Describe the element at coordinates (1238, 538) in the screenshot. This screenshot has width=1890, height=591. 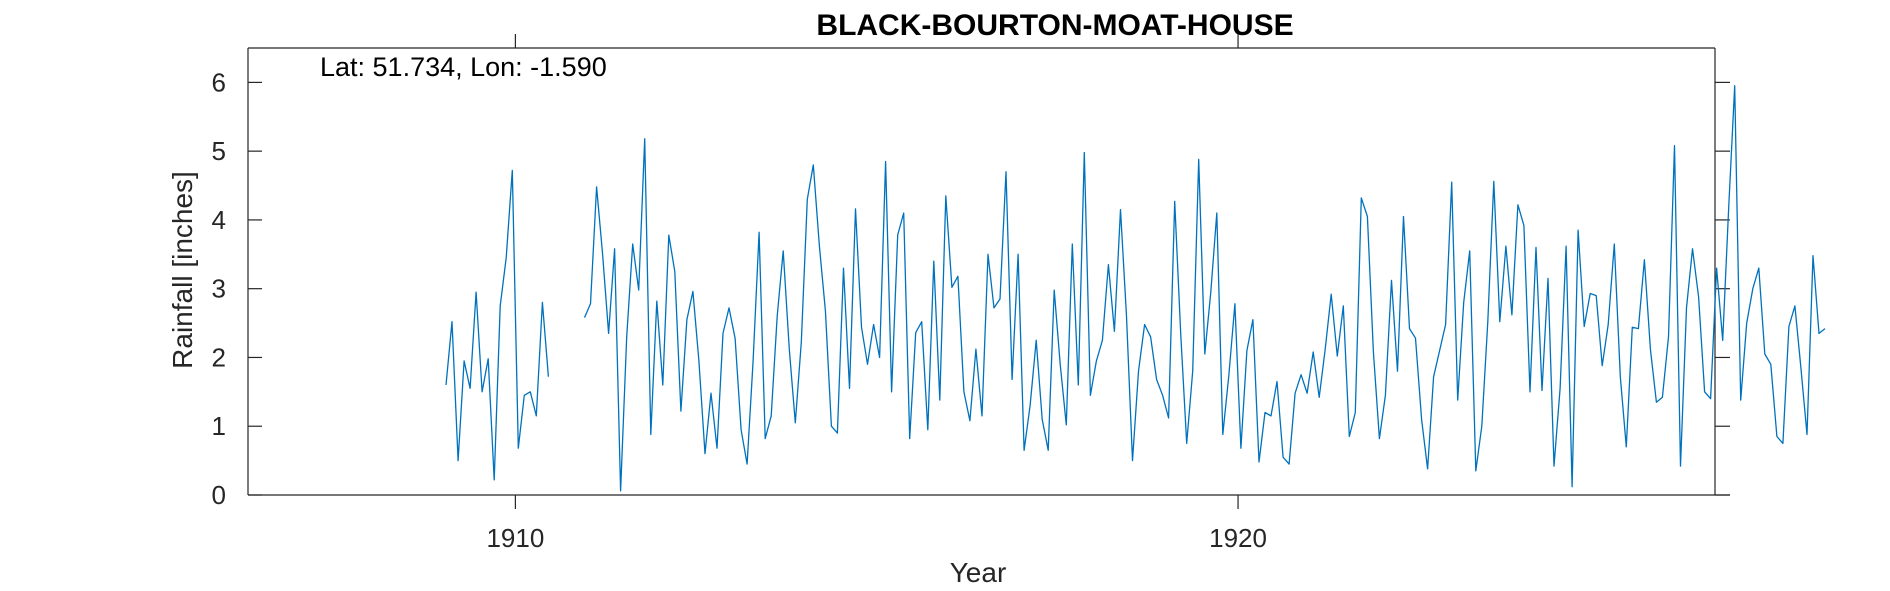
I see `x-tick-label: 1920` at that location.